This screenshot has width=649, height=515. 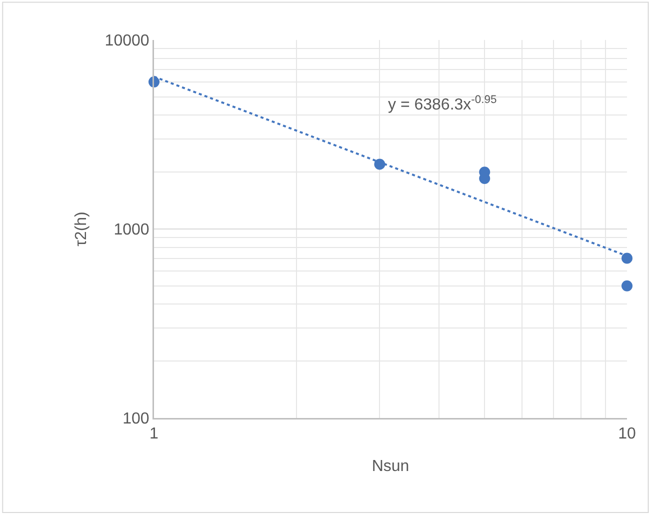 I want to click on y-tick-label: 100, so click(x=136, y=419).